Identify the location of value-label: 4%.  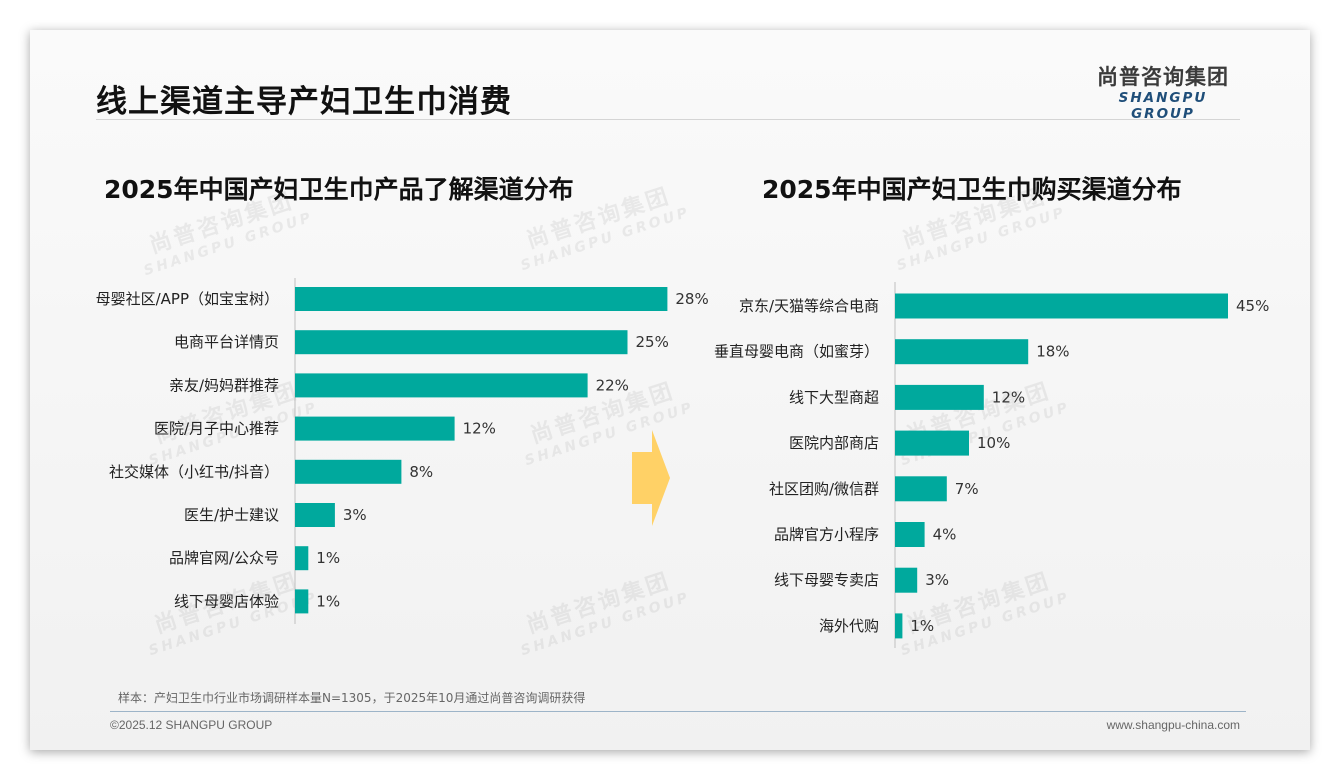
(945, 535).